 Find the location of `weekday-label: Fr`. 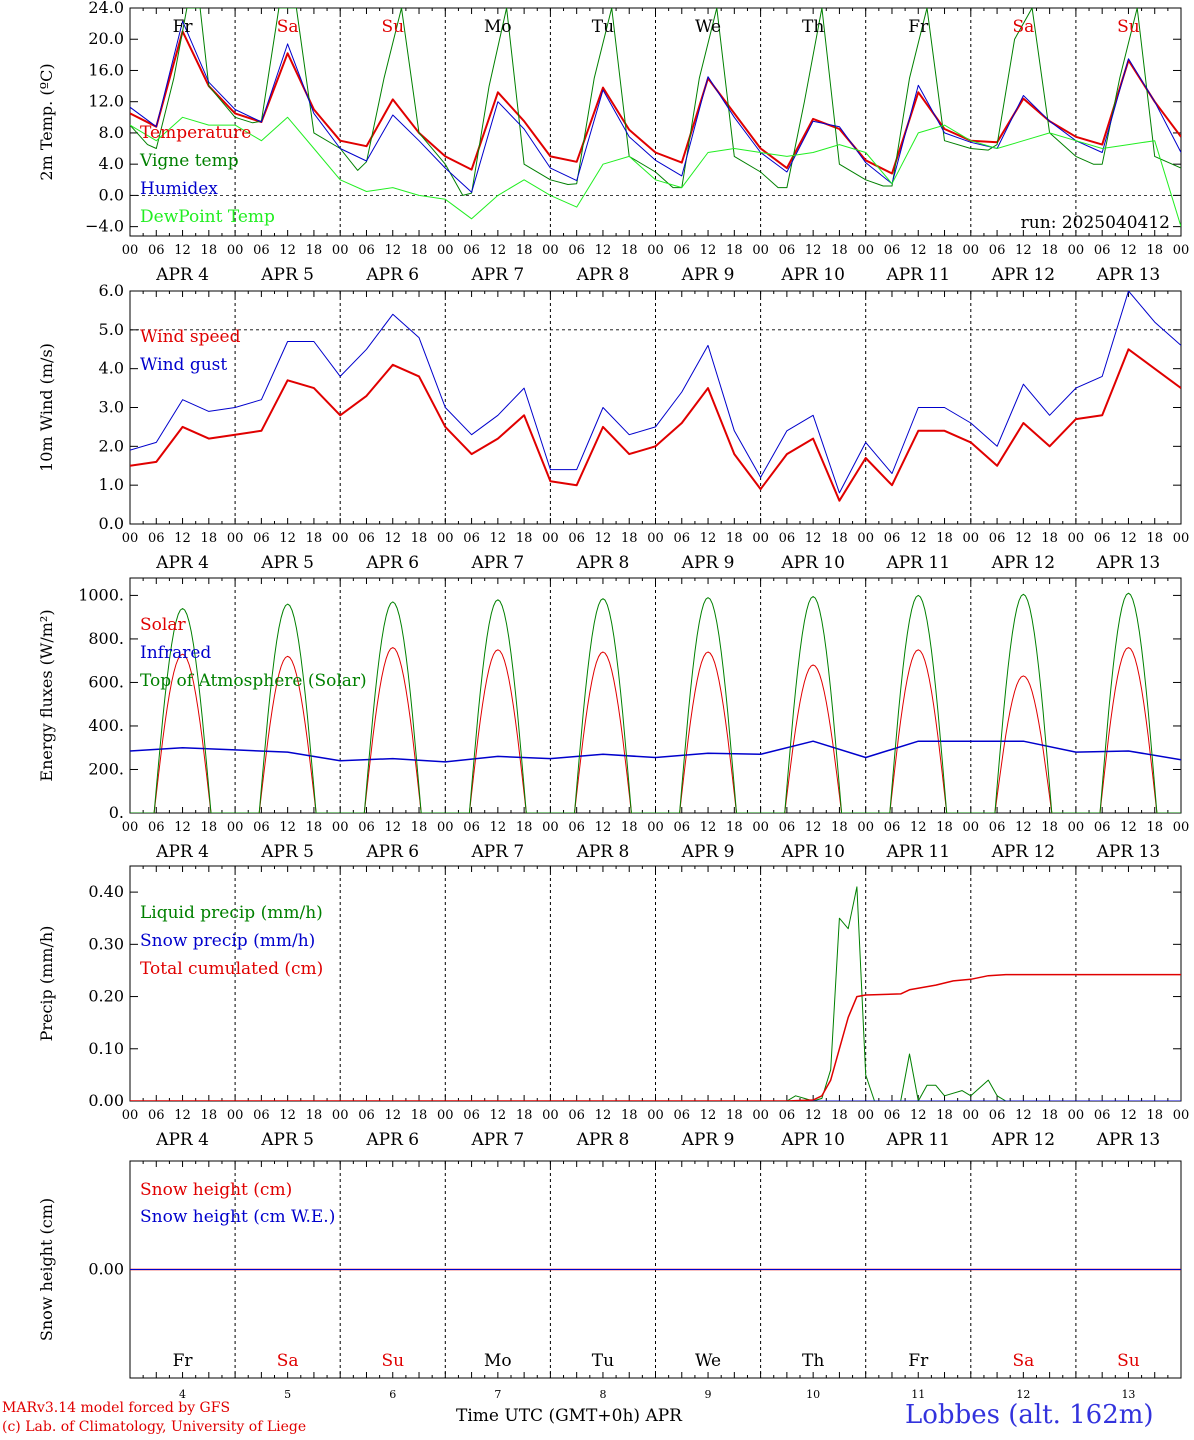

weekday-label: Fr is located at coordinates (183, 27).